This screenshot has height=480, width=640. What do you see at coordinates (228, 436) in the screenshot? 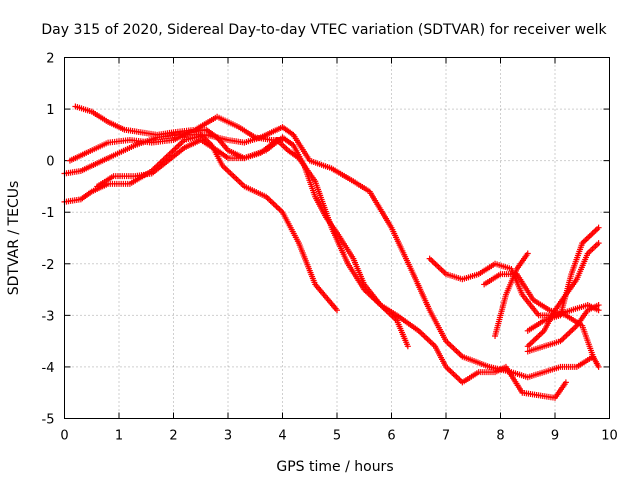
I see `x-tick-label: 3` at bounding box center [228, 436].